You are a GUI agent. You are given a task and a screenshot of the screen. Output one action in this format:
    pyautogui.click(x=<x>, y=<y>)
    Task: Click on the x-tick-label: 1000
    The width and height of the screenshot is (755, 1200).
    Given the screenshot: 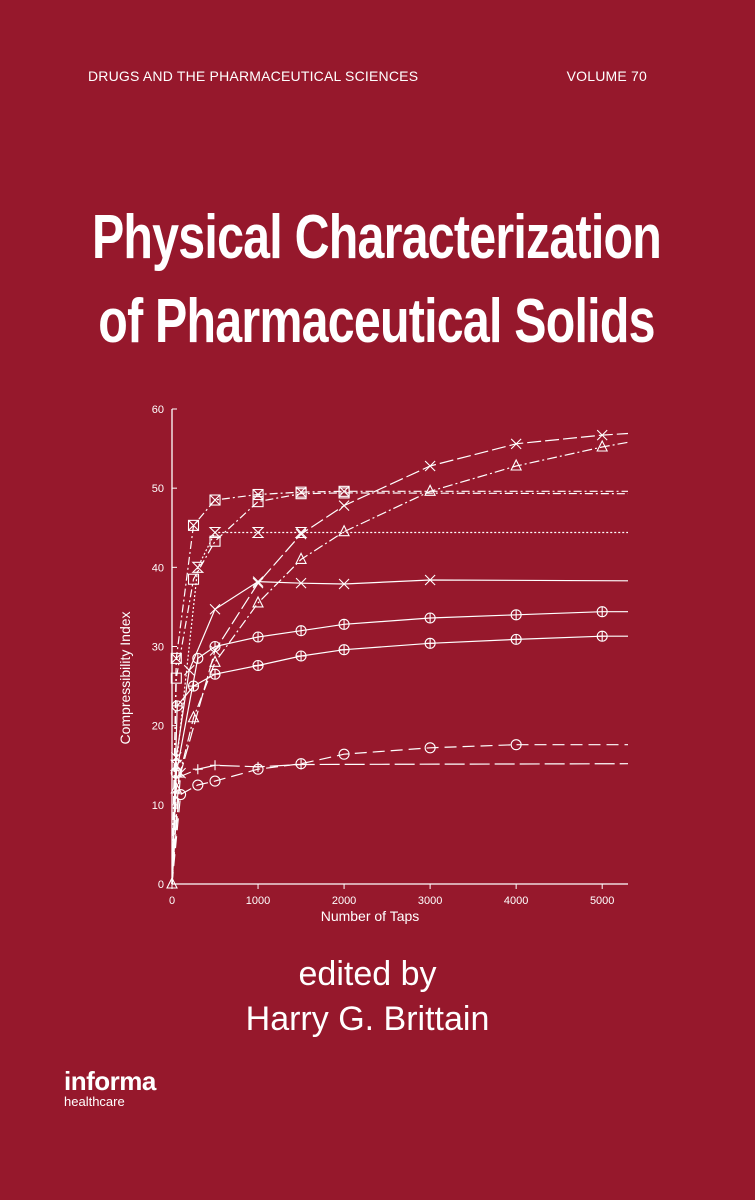 What is the action you would take?
    pyautogui.click(x=258, y=901)
    